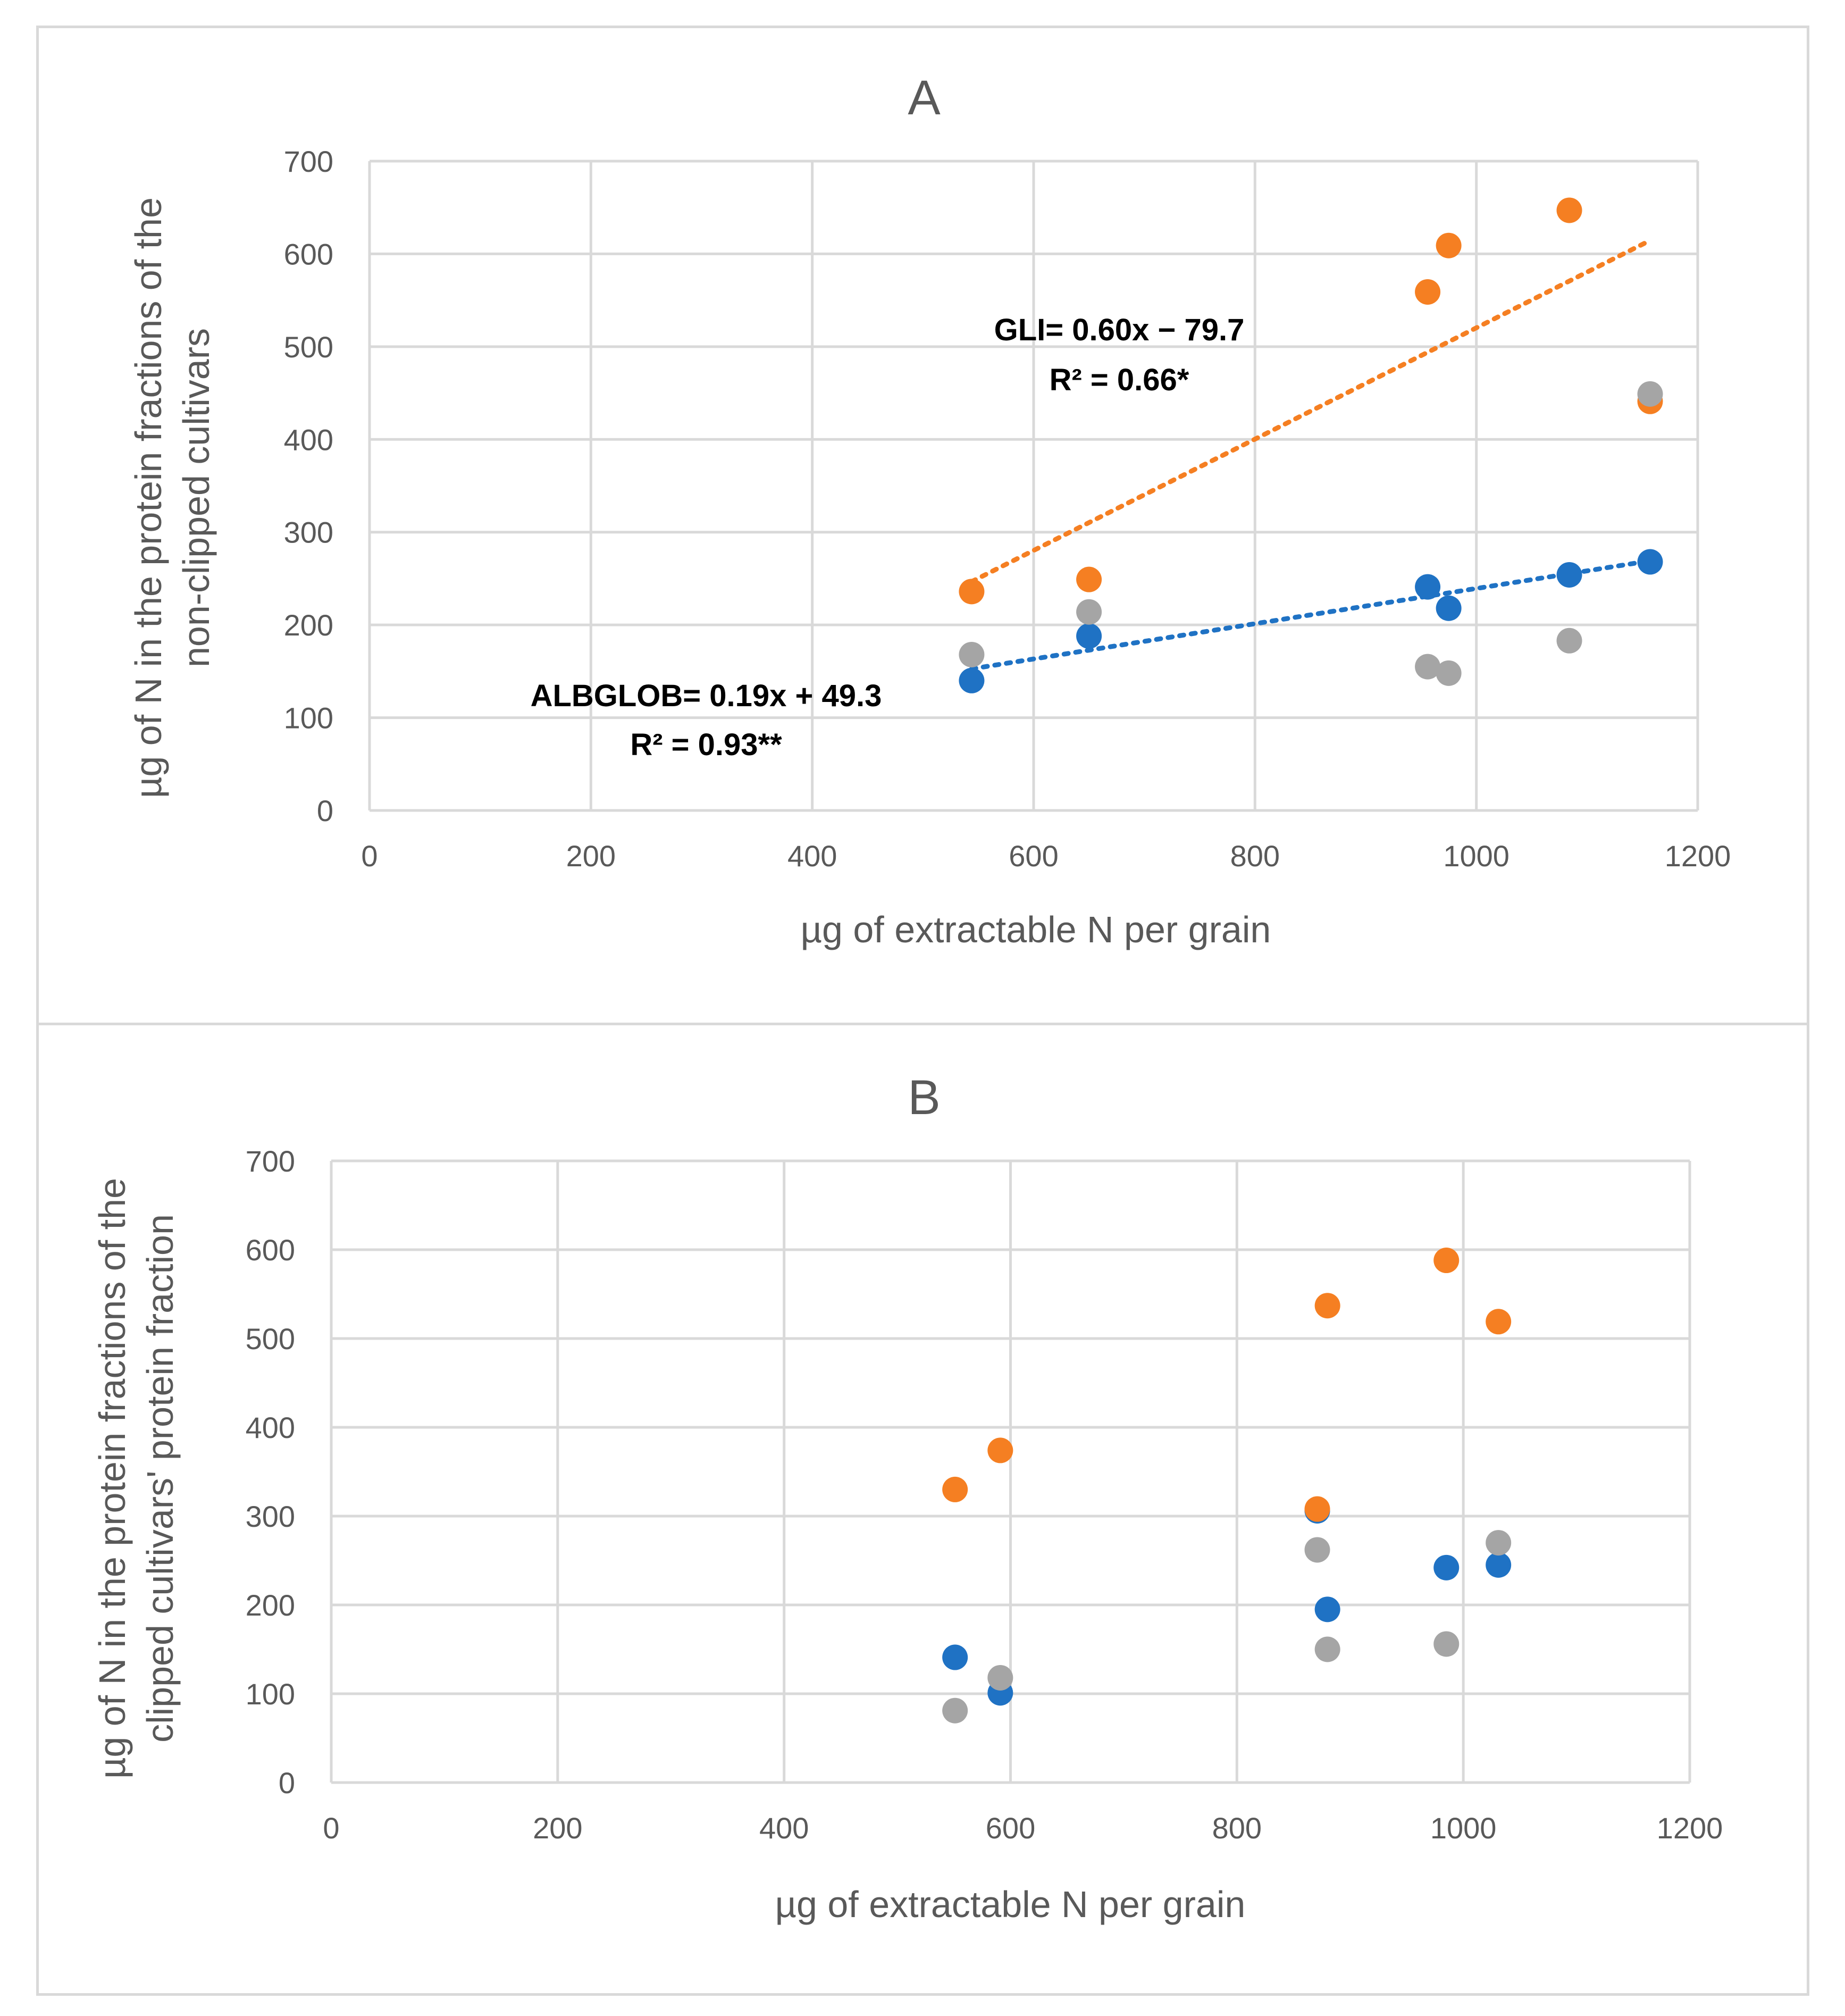 The height and width of the screenshot is (2016, 1845). Describe the element at coordinates (1119, 330) in the screenshot. I see `gli-equation-text: GLI= 0.60x − 79.7` at that location.